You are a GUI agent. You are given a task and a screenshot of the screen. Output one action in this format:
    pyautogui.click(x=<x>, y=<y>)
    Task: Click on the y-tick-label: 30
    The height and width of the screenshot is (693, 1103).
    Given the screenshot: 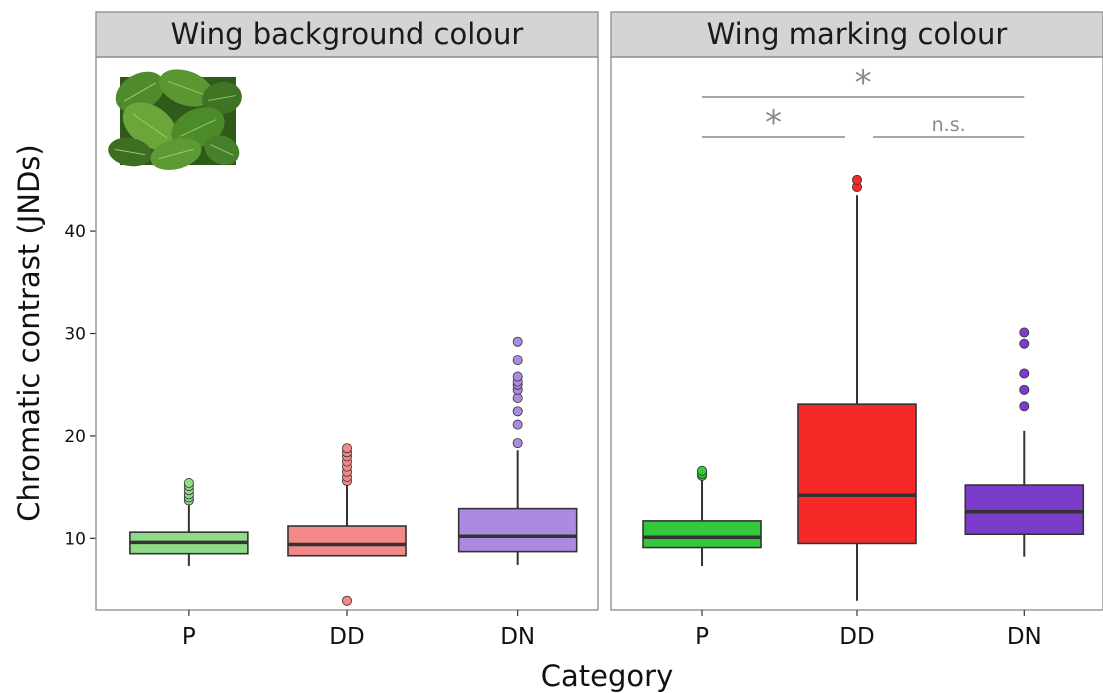 What is the action you would take?
    pyautogui.click(x=75, y=335)
    